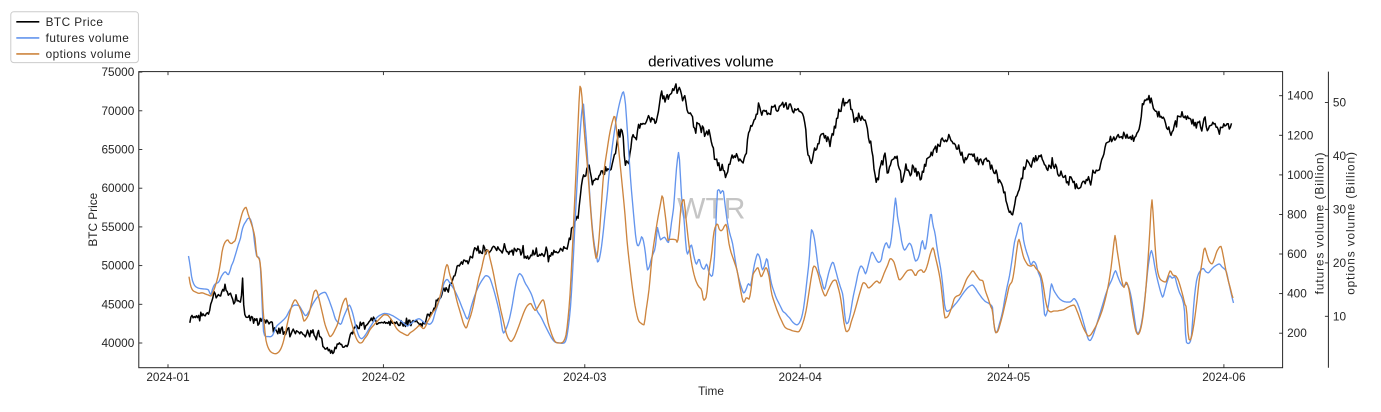 Image resolution: width=1381 pixels, height=412 pixels. What do you see at coordinates (89, 54) in the screenshot?
I see `svg-text: options volume` at bounding box center [89, 54].